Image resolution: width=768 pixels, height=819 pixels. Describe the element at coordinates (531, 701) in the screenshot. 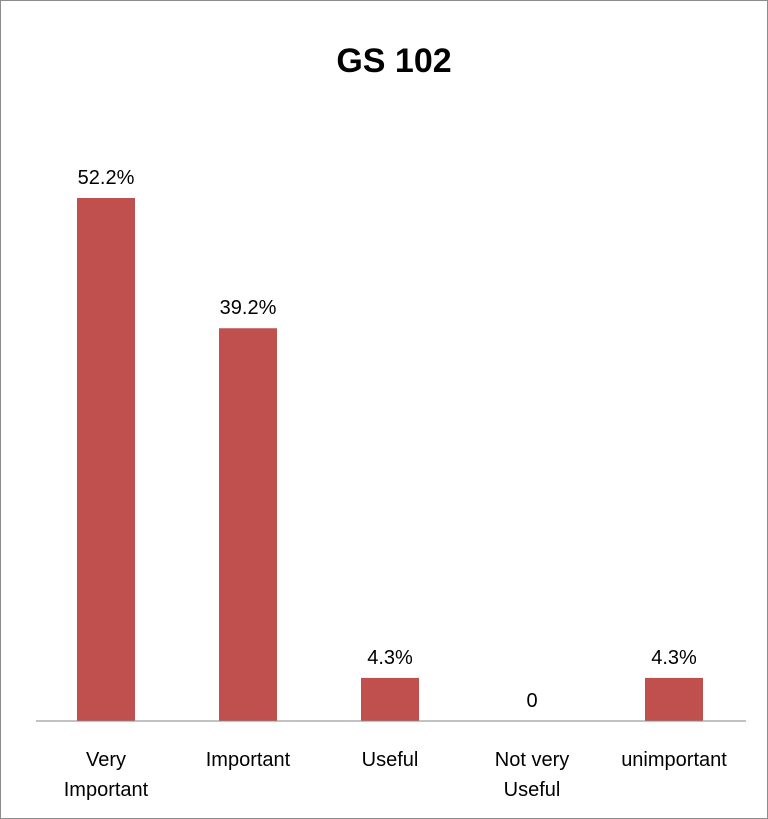

I see `data-label: 0` at that location.